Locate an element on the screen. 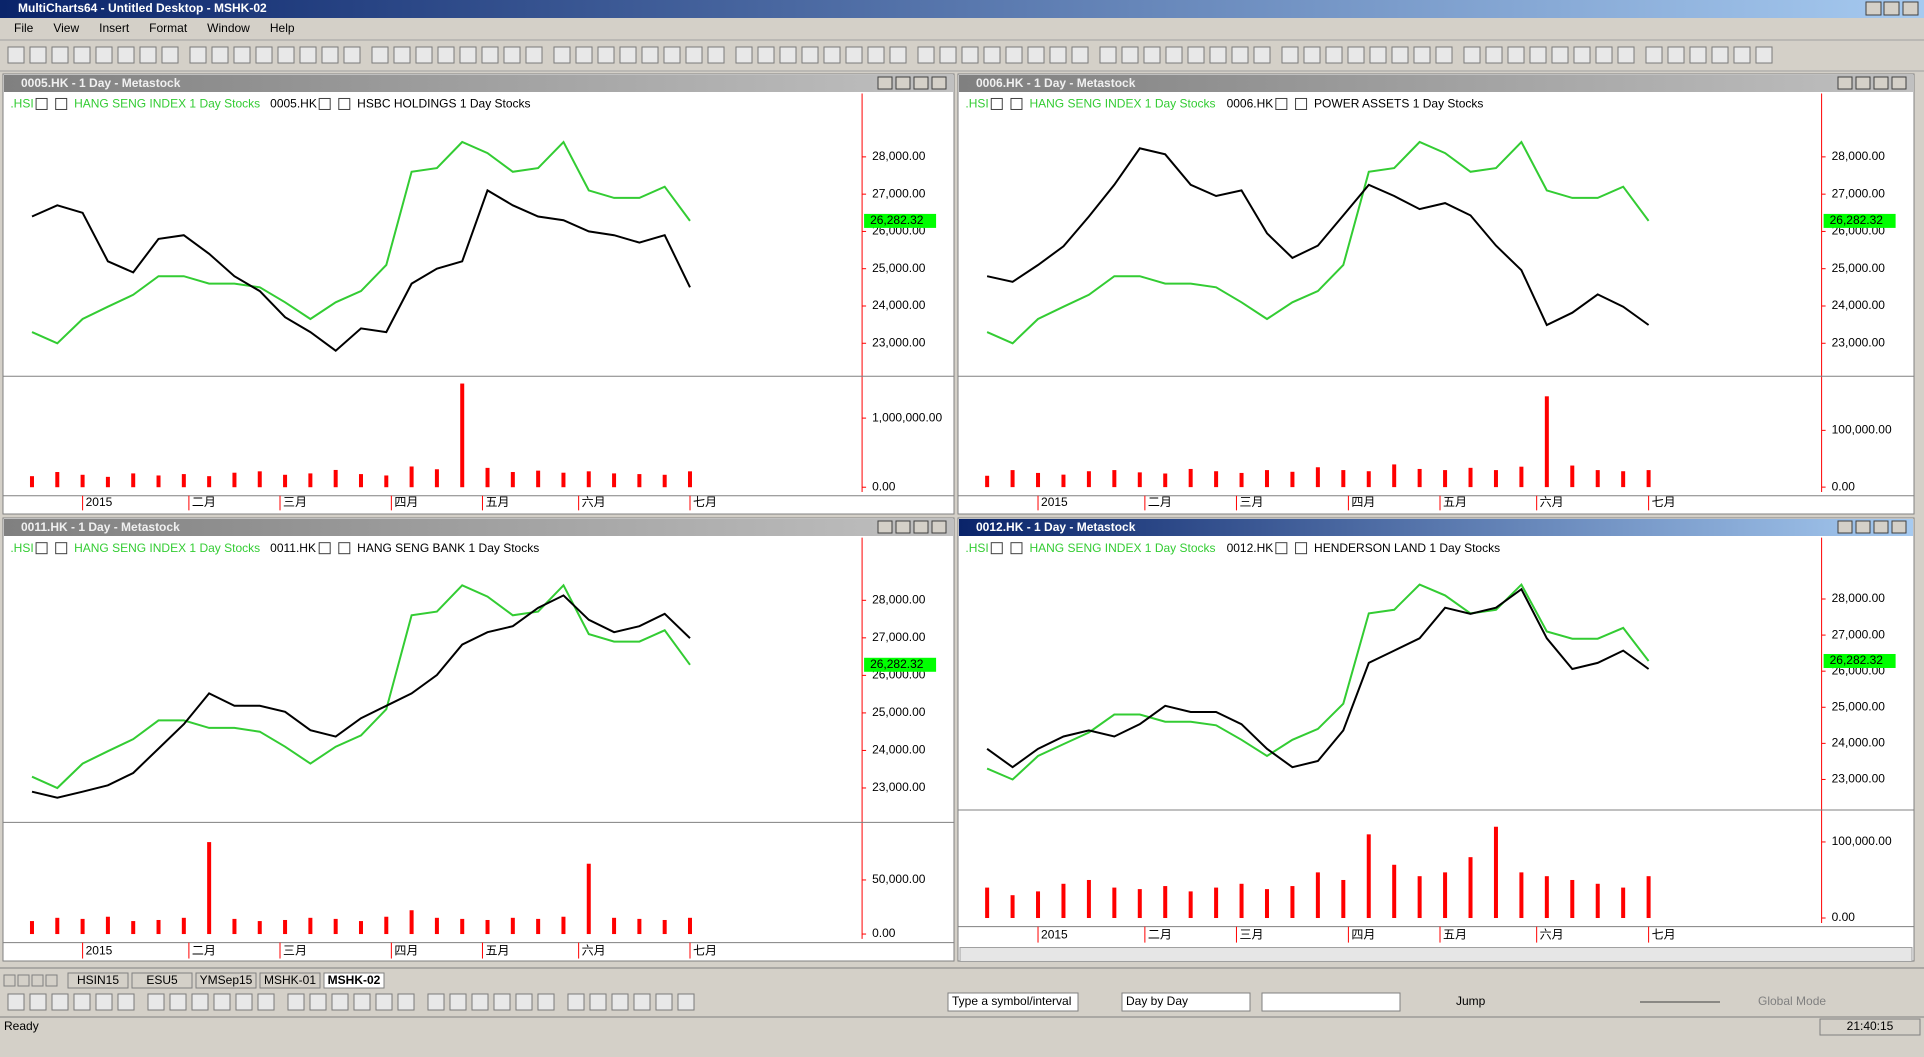 The height and width of the screenshot is (1057, 1924). menu-item: Format is located at coordinates (168, 28).